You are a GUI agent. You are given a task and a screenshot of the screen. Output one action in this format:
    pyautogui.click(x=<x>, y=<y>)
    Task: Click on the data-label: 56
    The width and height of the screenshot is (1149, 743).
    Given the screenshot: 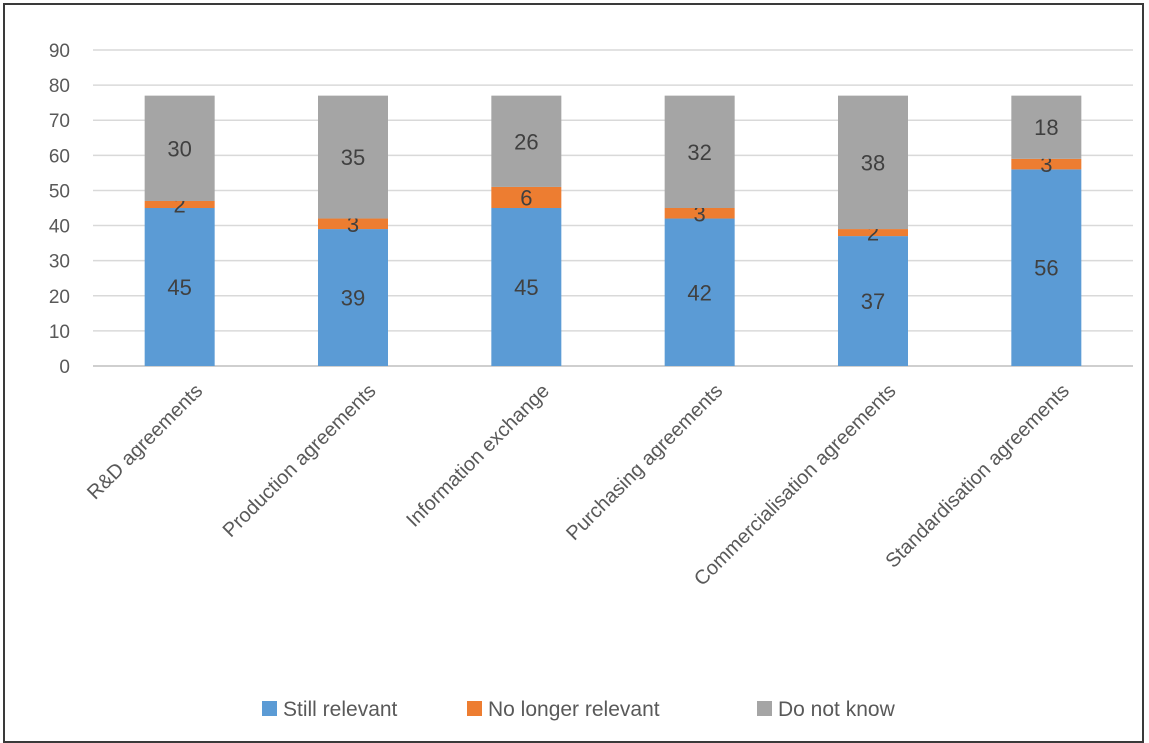 What is the action you would take?
    pyautogui.click(x=1046, y=268)
    